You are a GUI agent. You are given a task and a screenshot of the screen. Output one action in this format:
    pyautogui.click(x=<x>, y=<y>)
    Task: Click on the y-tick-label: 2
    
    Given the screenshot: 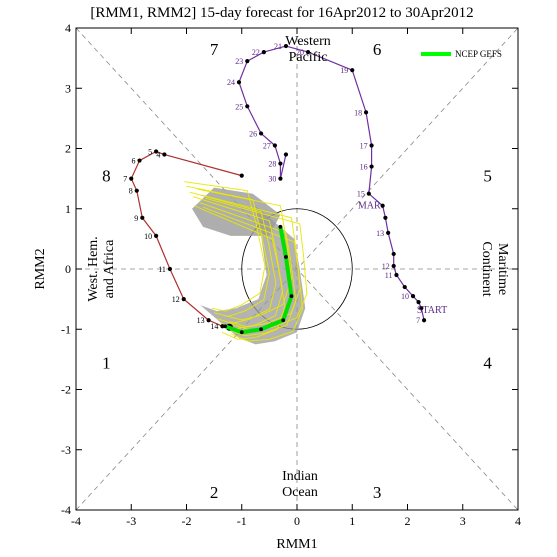 What is the action you would take?
    pyautogui.click(x=68, y=149)
    